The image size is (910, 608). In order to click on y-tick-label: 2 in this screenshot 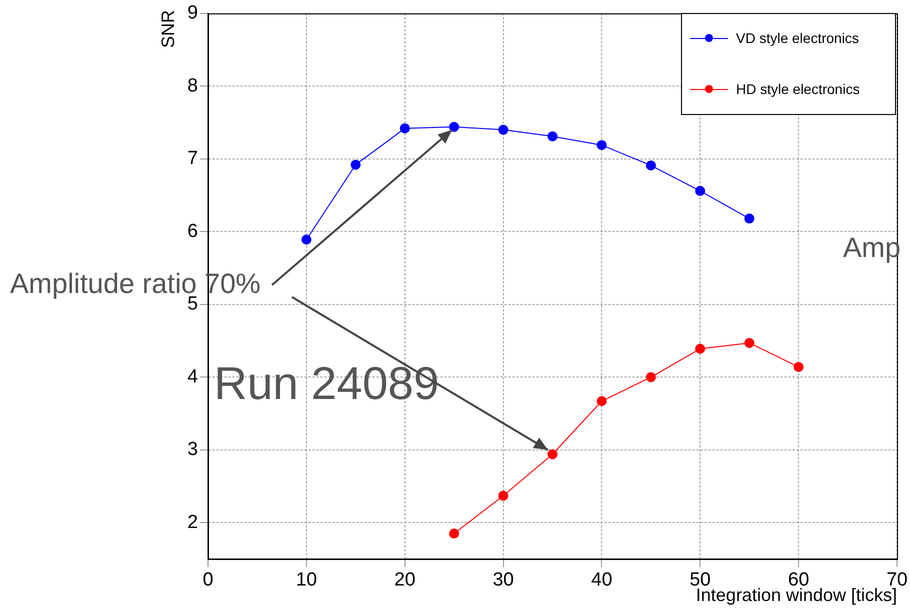, I will do `click(192, 522)`.